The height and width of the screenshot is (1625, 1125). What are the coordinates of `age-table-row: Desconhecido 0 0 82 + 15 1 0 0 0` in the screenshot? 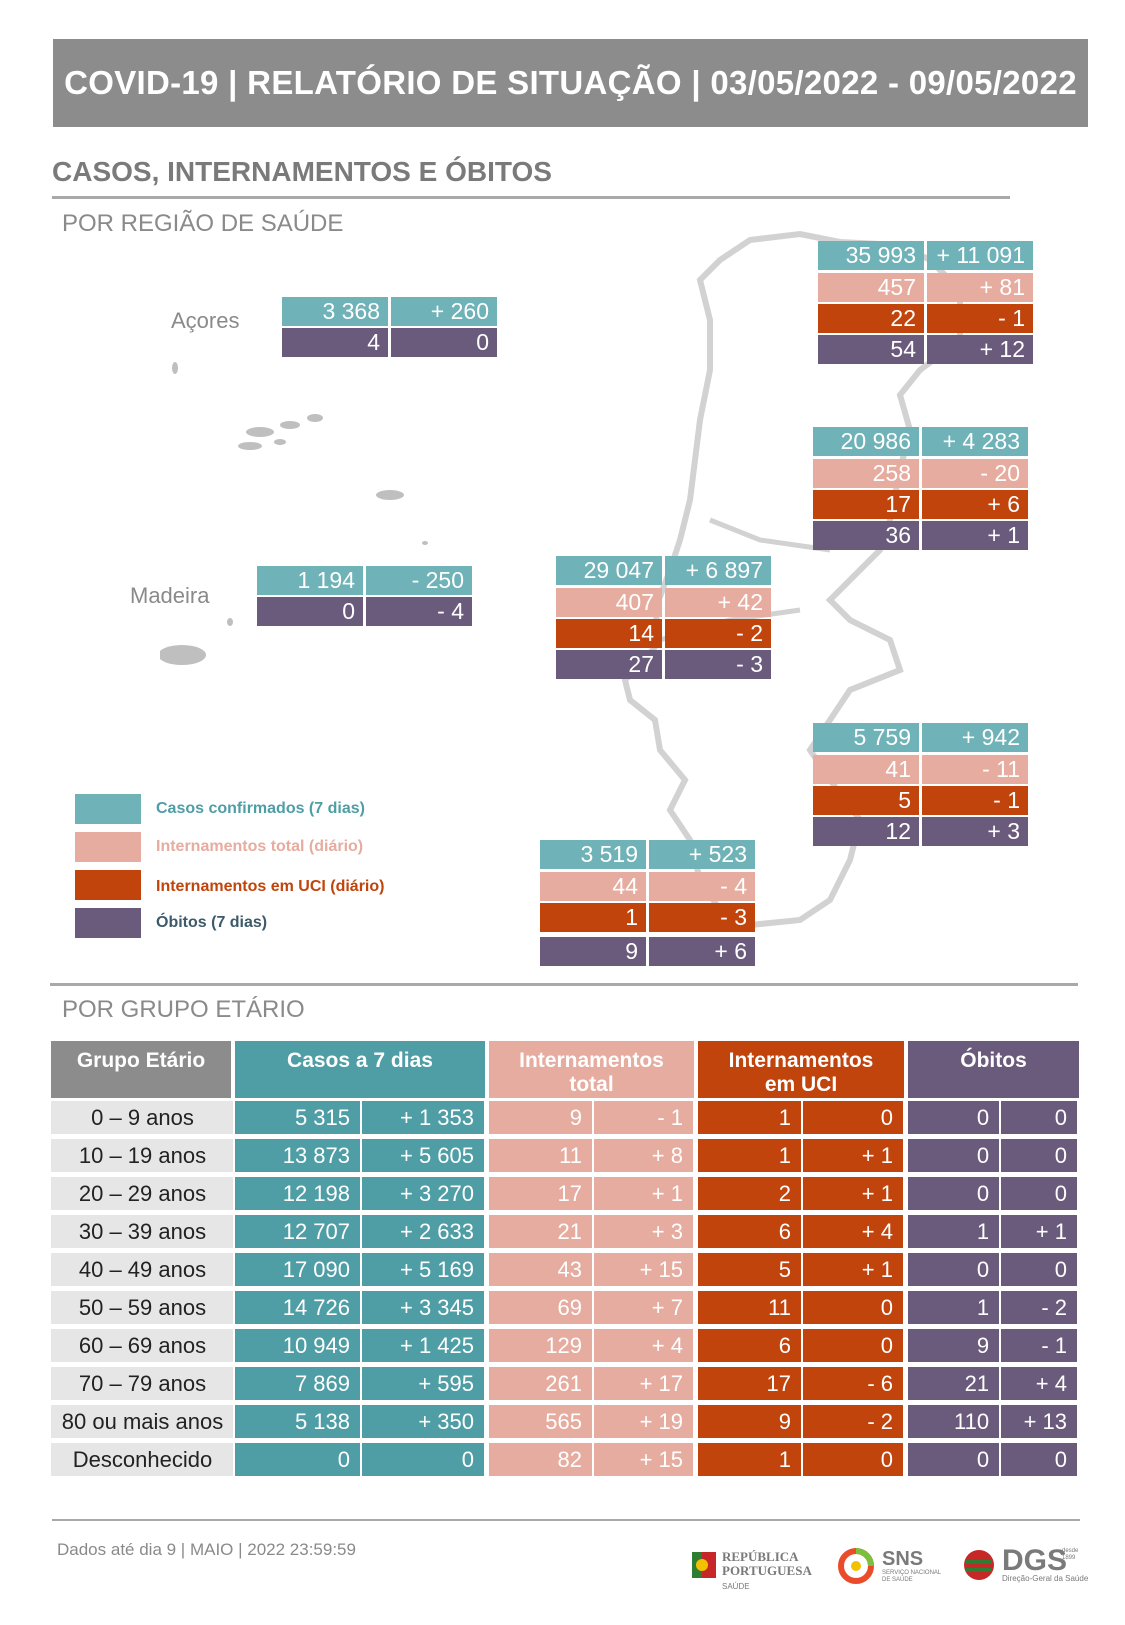 It's located at (565, 1459).